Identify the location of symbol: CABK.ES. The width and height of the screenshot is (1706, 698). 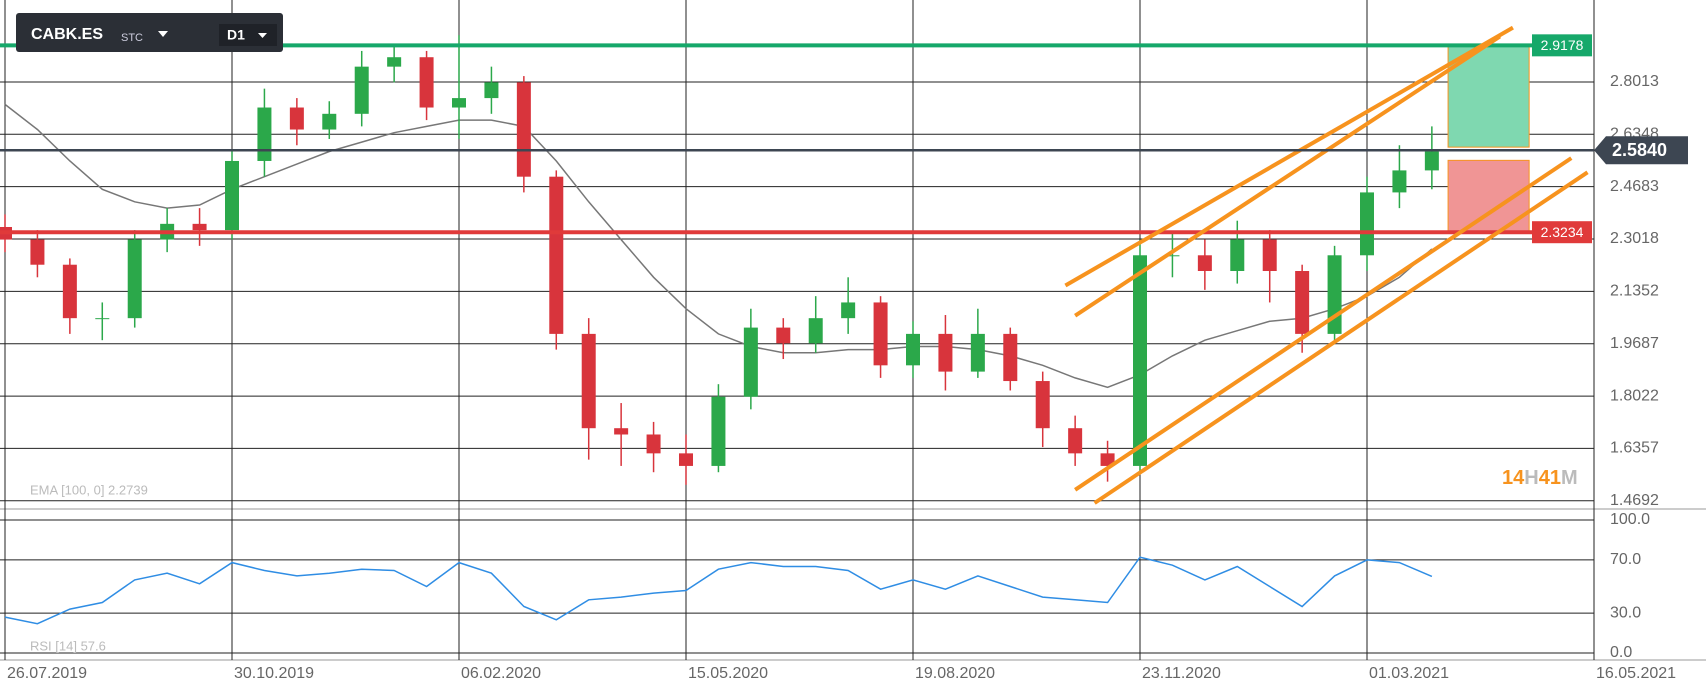
(67, 34).